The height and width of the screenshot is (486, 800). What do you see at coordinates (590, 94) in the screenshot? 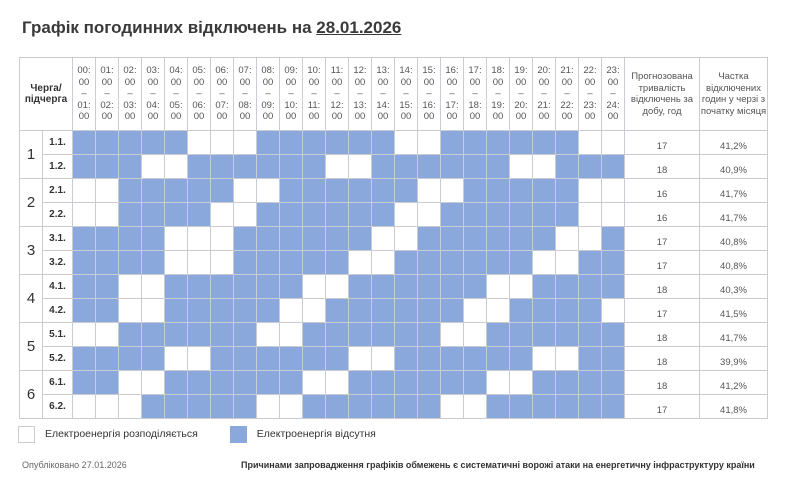
I see `hour-header: 22: 00–23: 00` at bounding box center [590, 94].